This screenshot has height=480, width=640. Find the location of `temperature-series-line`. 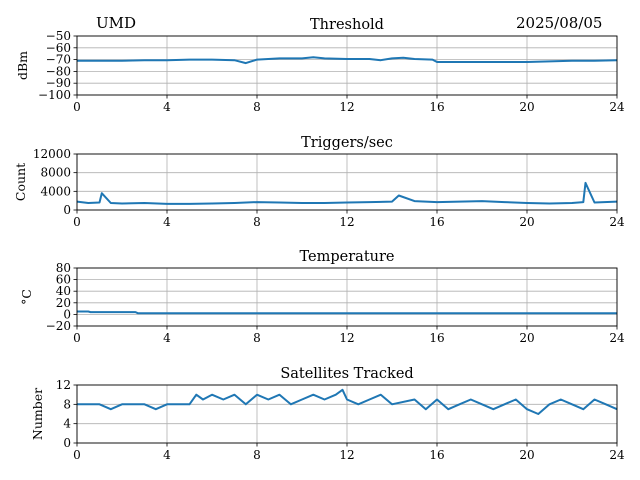

temperature-series-line is located at coordinates (347, 312).